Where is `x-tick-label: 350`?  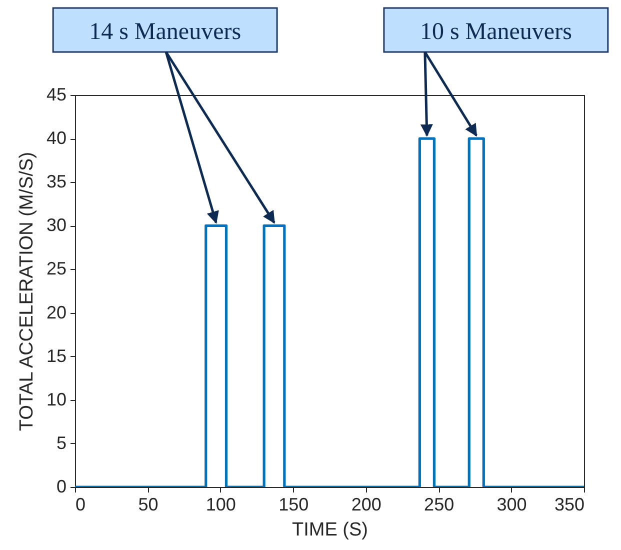
x-tick-label: 350 is located at coordinates (569, 504).